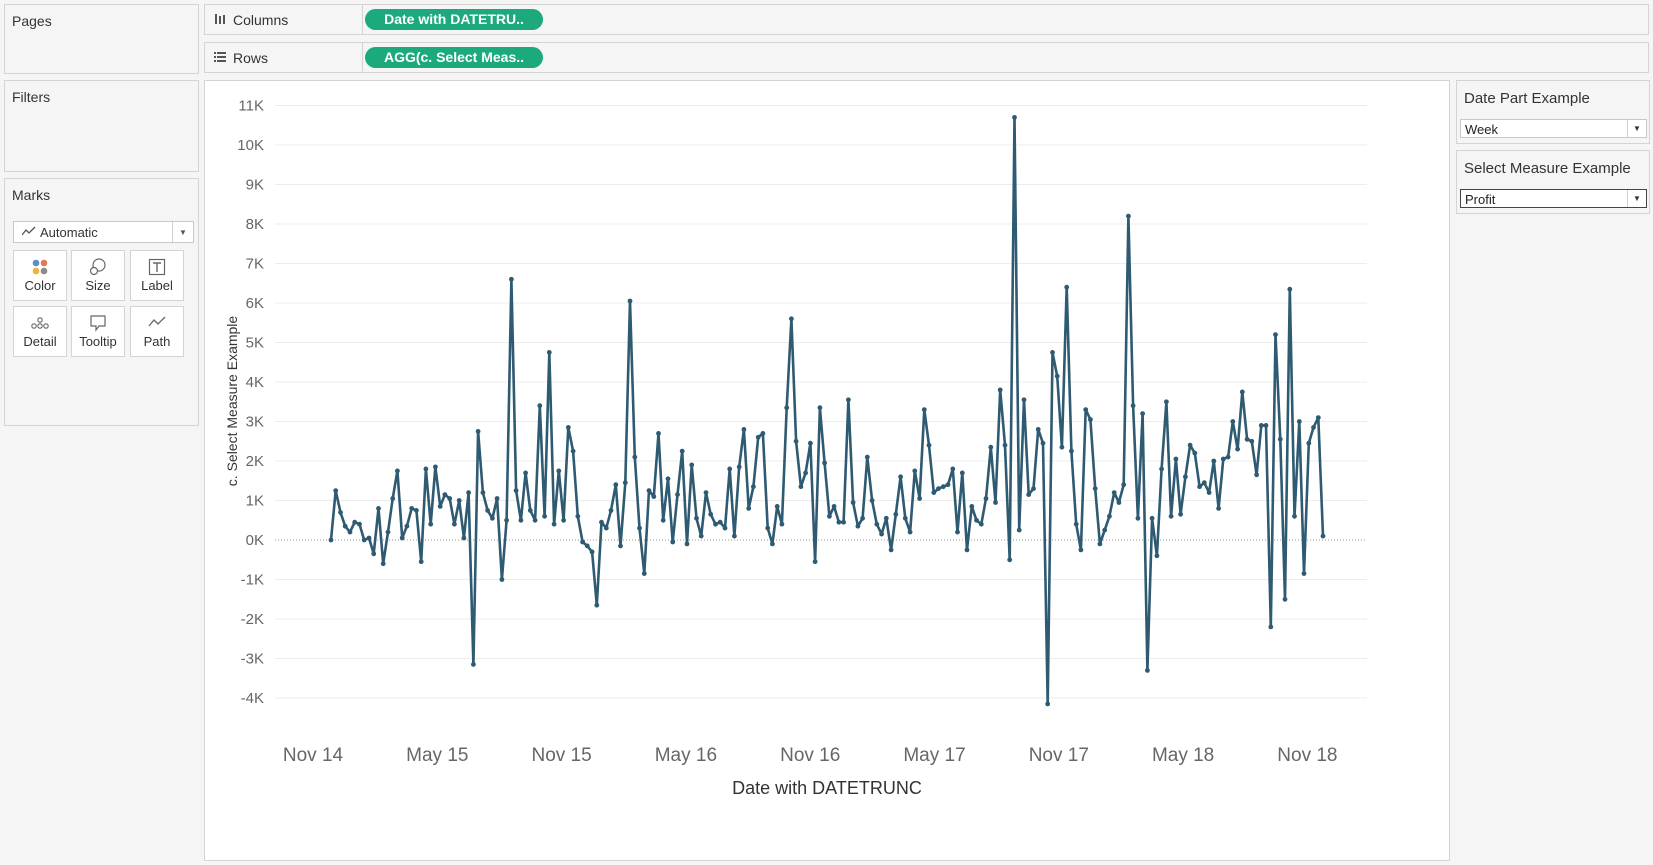  I want to click on y-tick-label: 7K, so click(255, 264).